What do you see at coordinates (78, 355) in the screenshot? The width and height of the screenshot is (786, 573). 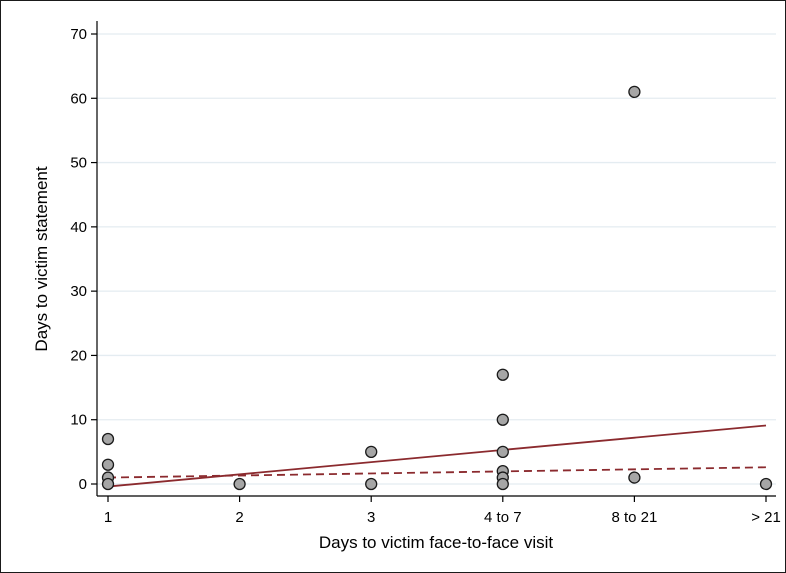 I see `y-tick-label-2: 20` at bounding box center [78, 355].